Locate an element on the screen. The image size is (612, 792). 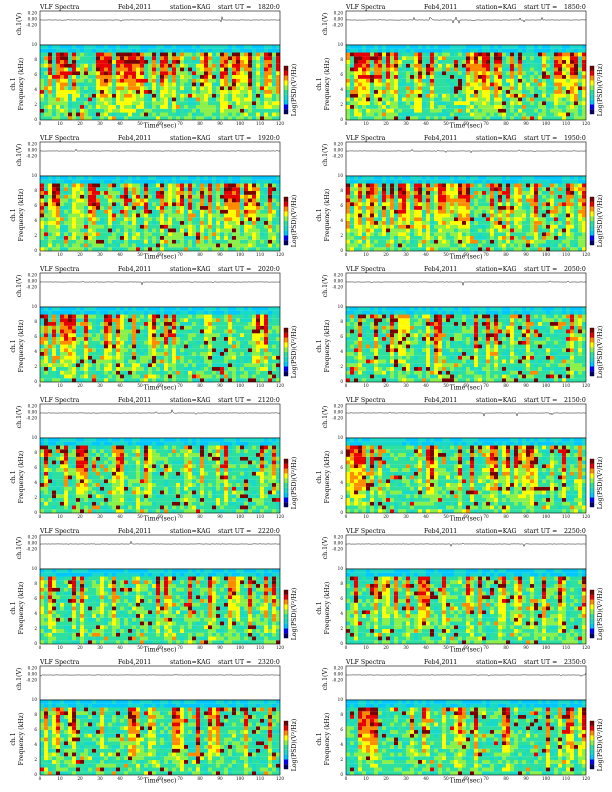
panel-start-ut: 1850:0 is located at coordinates (575, 7).